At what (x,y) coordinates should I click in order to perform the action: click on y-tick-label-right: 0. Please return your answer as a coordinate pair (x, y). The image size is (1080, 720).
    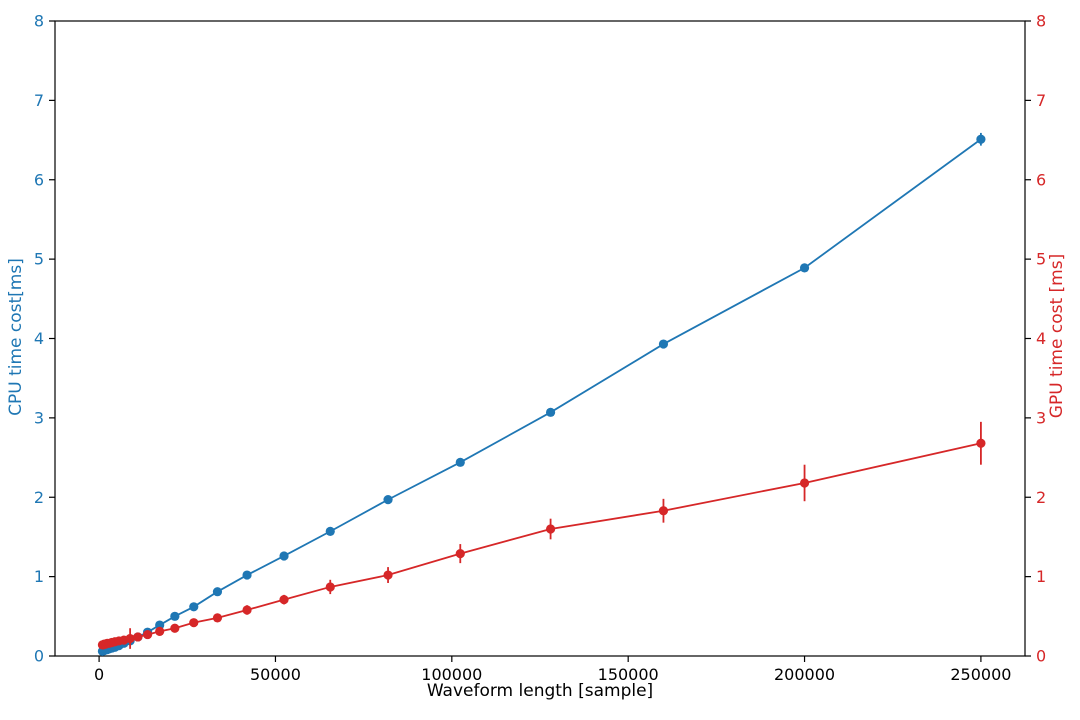
    Looking at the image, I should click on (1041, 656).